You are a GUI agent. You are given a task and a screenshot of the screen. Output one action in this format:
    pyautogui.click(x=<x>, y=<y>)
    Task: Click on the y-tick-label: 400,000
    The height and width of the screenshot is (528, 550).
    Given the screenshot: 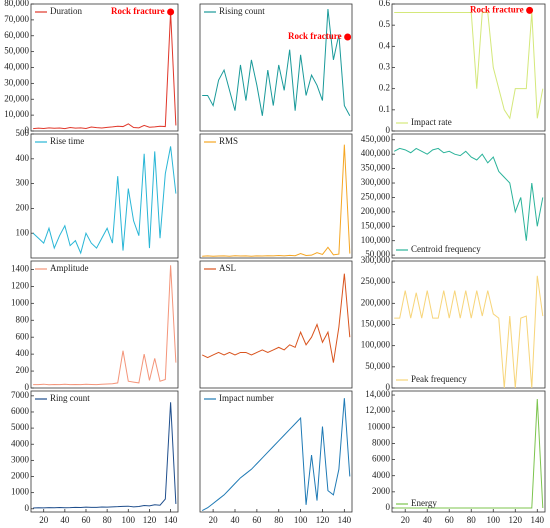 What is the action you would take?
    pyautogui.click(x=376, y=153)
    